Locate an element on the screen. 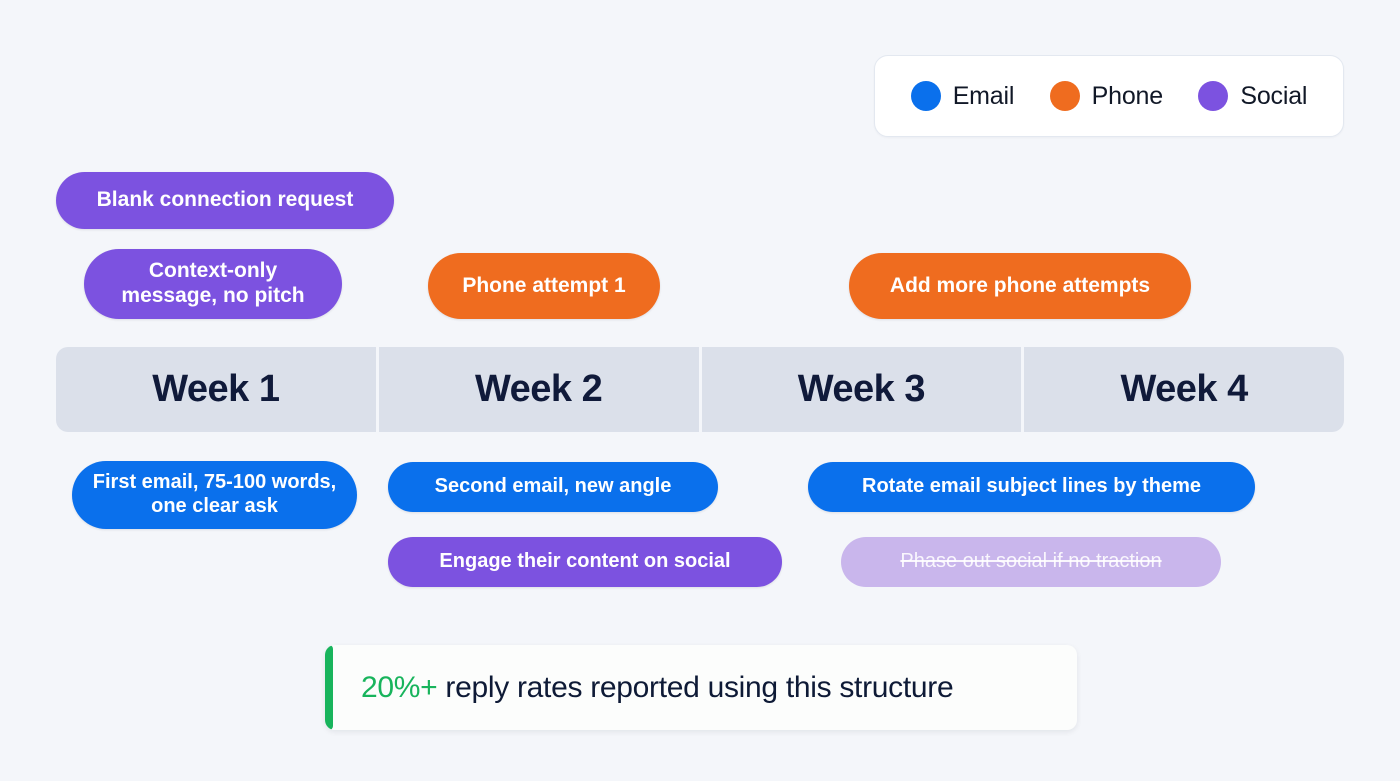 The height and width of the screenshot is (781, 1400). legend-item-social: Social is located at coordinates (1252, 96).